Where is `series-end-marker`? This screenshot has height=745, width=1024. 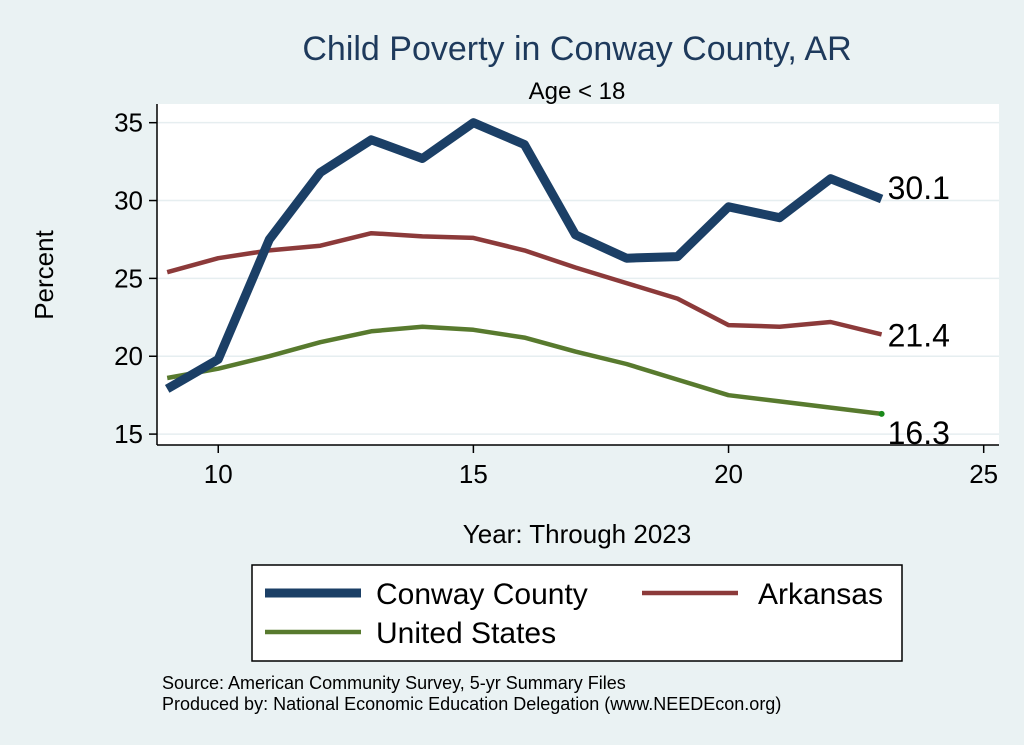
series-end-marker is located at coordinates (881, 413).